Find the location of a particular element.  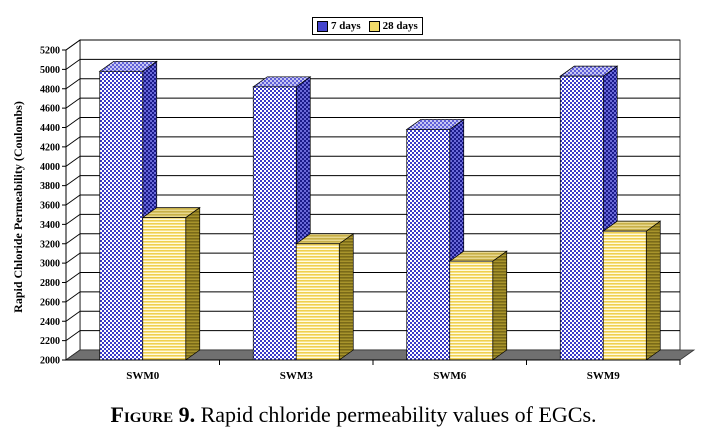

legend-item-28-days: 28 days is located at coordinates (393, 26).